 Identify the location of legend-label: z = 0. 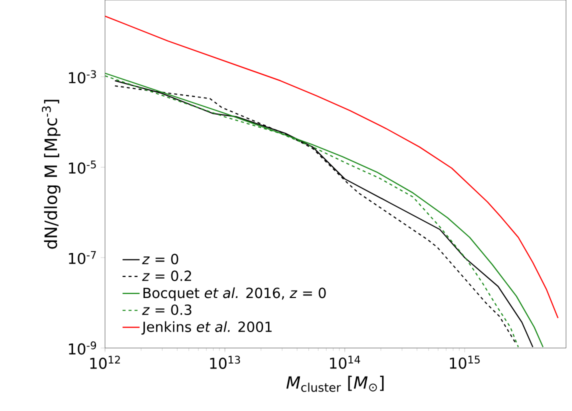
(160, 259).